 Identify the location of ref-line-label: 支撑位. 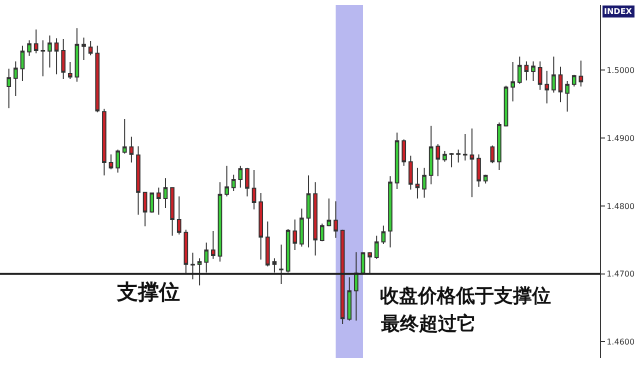
(148, 292).